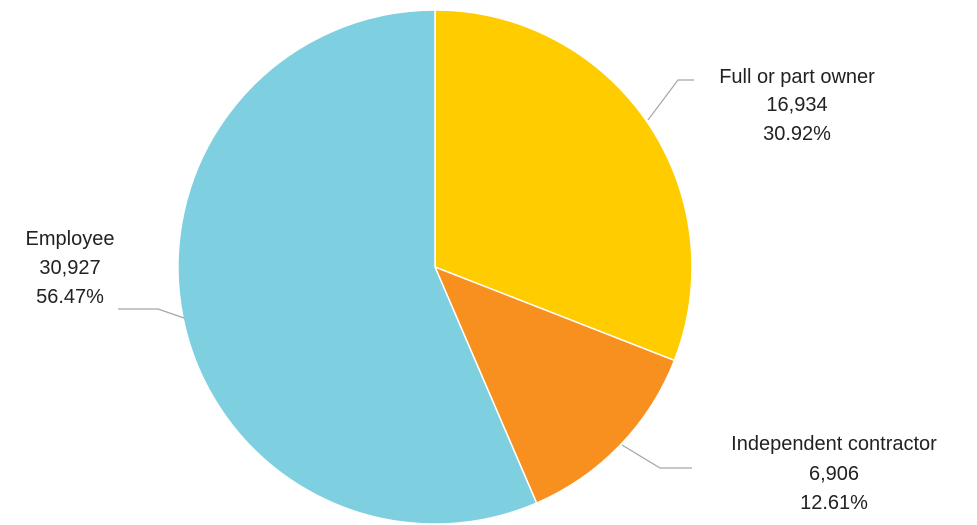 This screenshot has width=977, height=525. I want to click on label-independent-contractor-value: 6,906, so click(834, 474).